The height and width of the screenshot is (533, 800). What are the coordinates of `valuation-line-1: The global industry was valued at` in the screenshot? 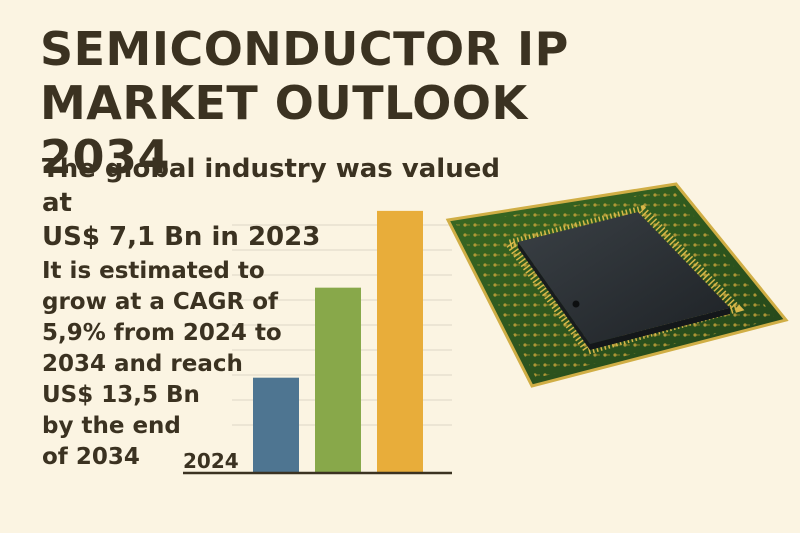 It's located at (271, 186).